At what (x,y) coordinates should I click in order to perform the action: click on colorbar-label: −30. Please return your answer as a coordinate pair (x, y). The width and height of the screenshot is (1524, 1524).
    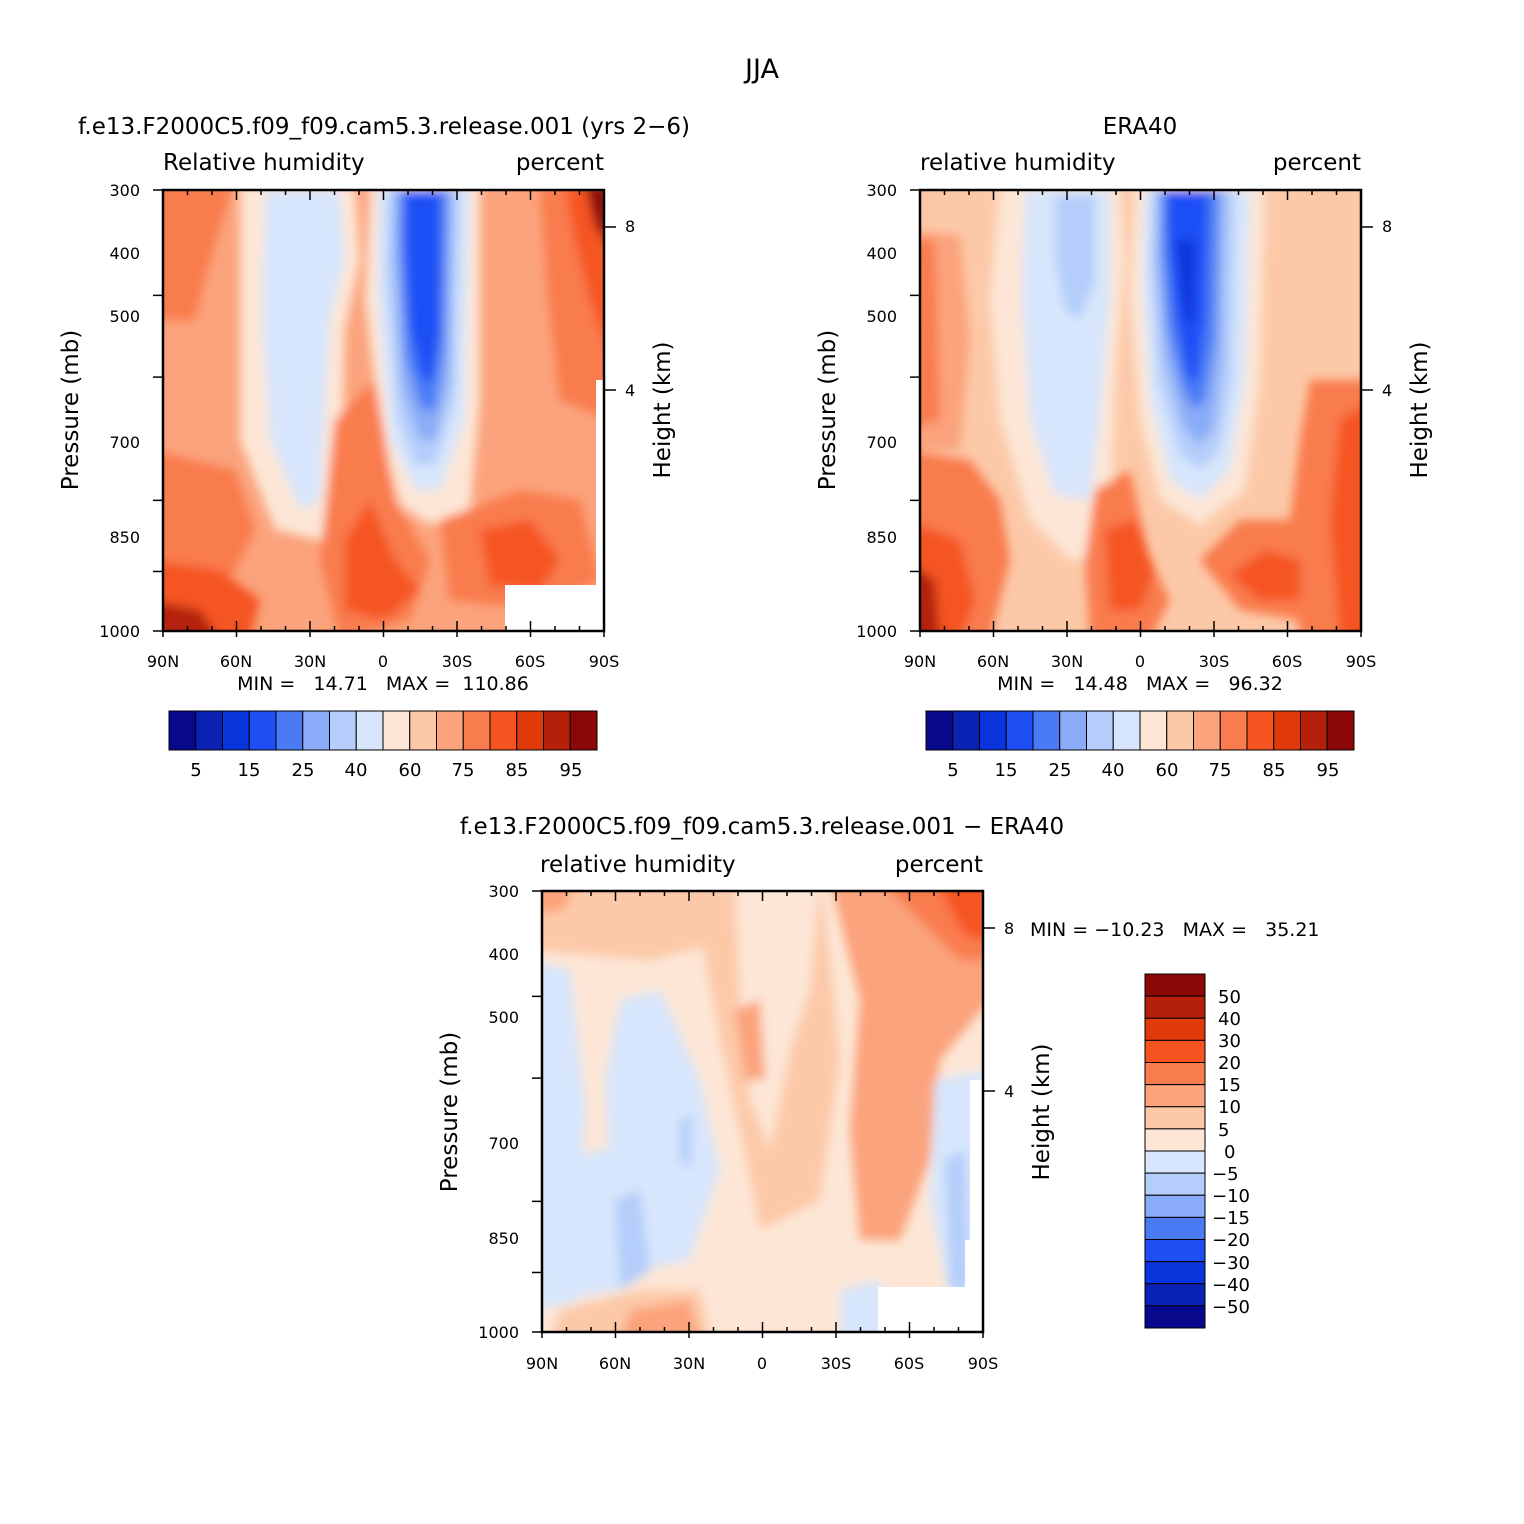
    Looking at the image, I should click on (1231, 1263).